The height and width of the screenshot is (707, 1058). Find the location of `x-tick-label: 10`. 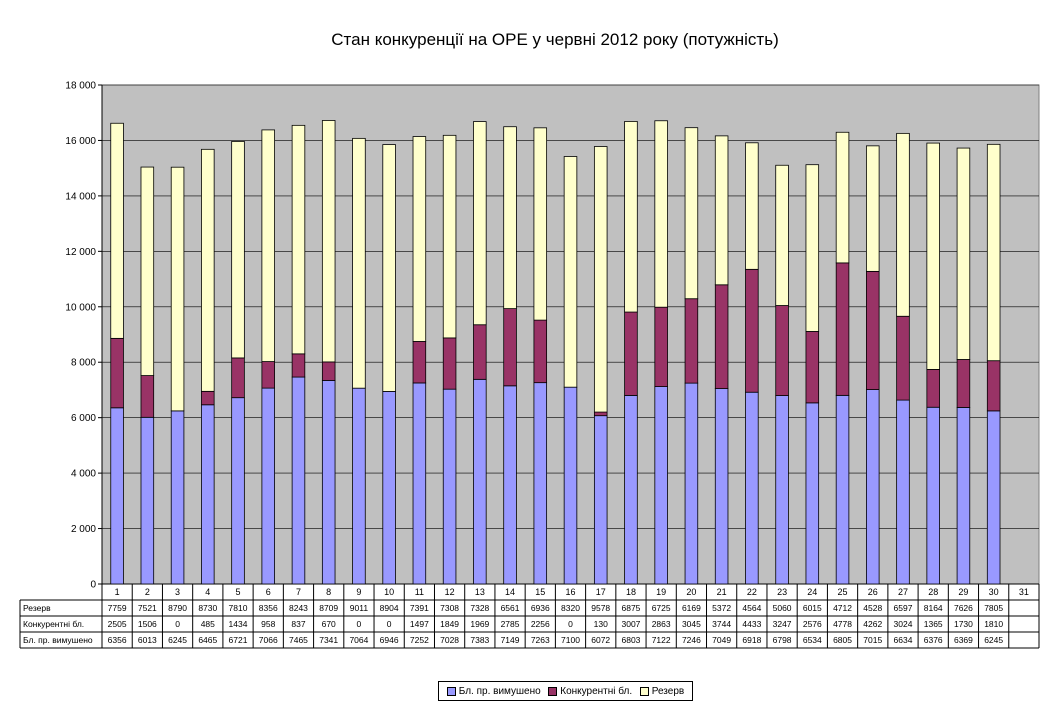

x-tick-label: 10 is located at coordinates (389, 592).